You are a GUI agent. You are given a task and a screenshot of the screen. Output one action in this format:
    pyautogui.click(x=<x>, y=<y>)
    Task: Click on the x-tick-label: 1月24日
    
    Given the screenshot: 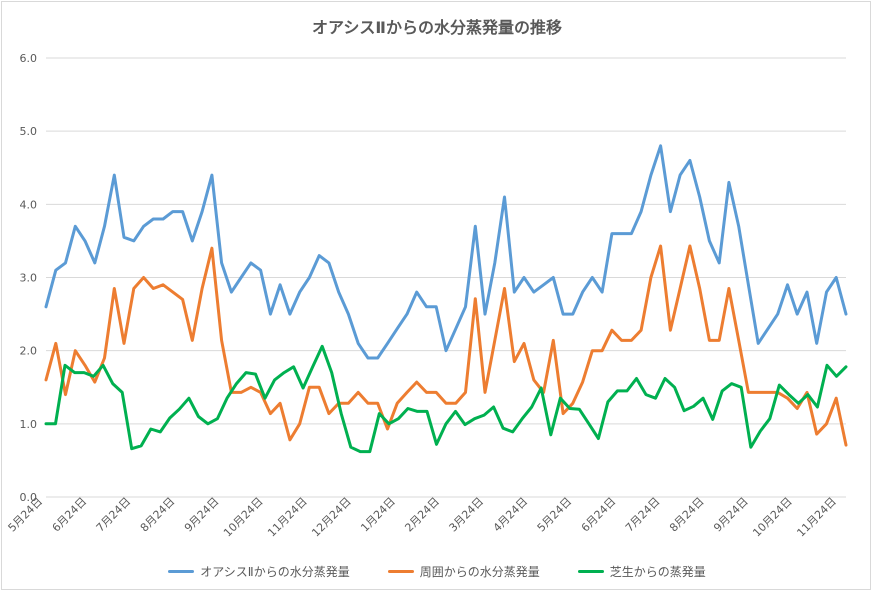 What is the action you would take?
    pyautogui.click(x=378, y=515)
    